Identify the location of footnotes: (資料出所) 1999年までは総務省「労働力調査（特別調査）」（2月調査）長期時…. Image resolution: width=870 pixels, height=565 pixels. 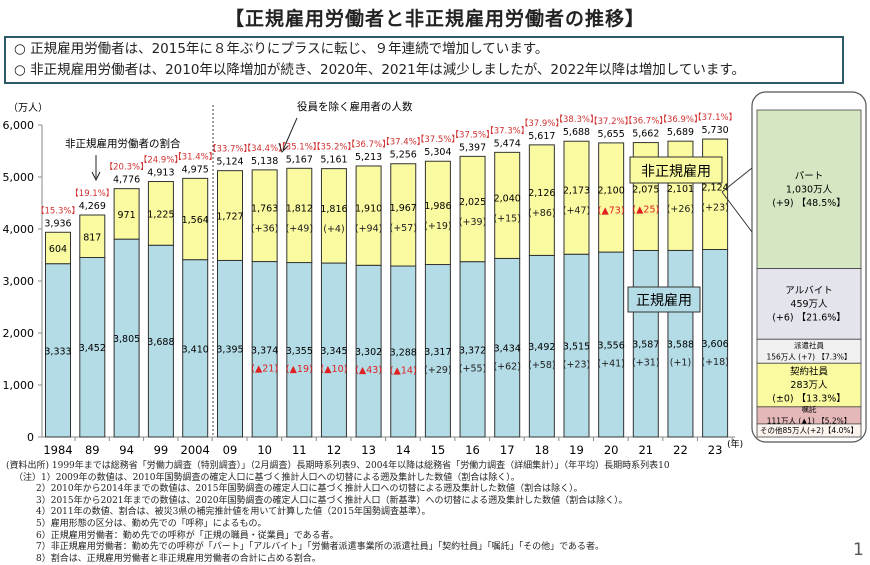
(338, 513).